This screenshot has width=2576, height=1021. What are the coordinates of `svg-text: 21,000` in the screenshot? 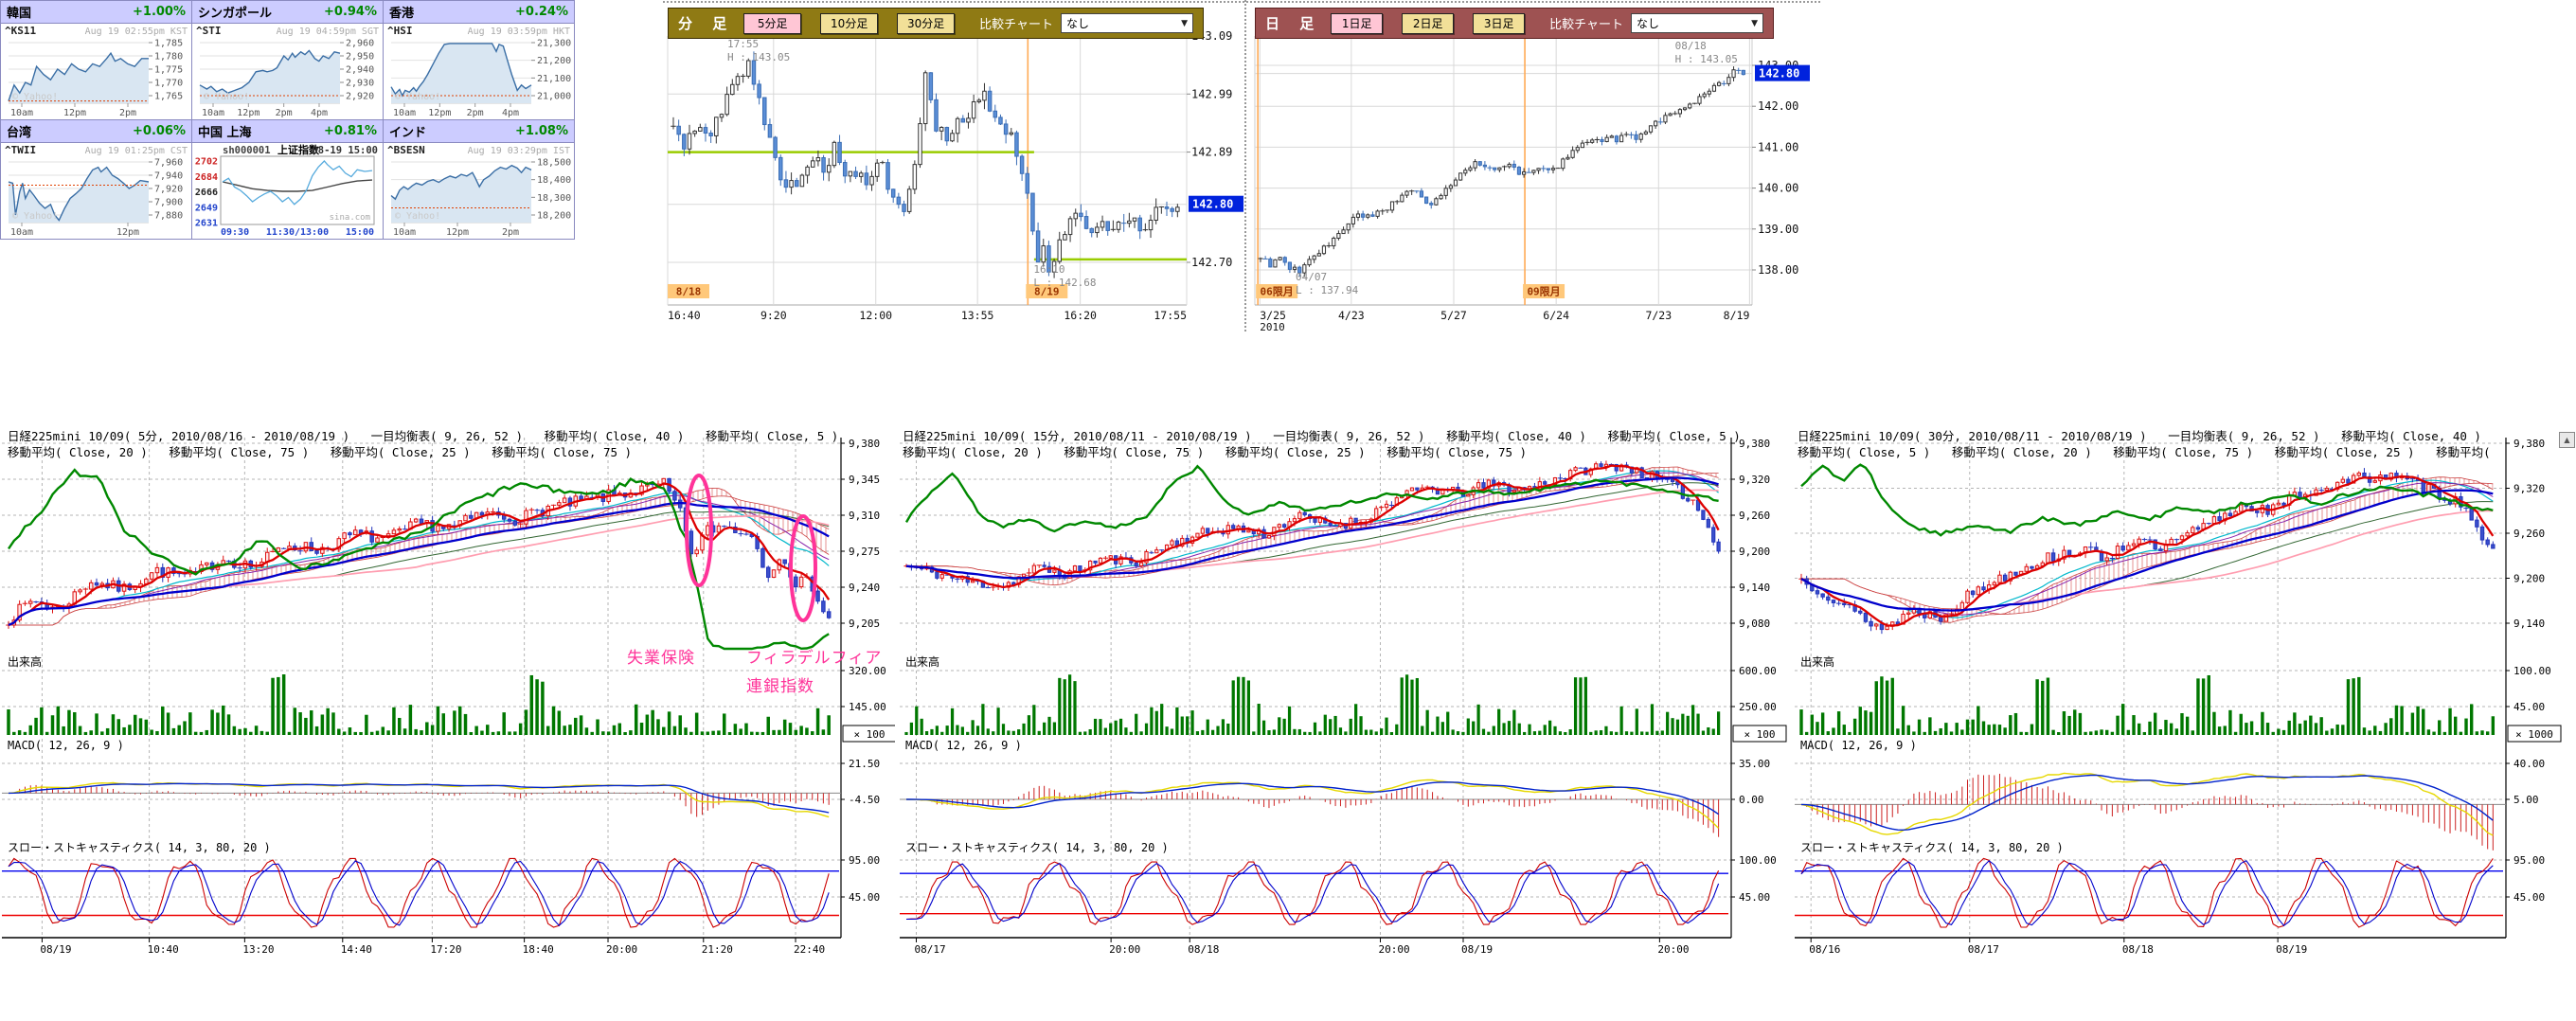 It's located at (554, 97).